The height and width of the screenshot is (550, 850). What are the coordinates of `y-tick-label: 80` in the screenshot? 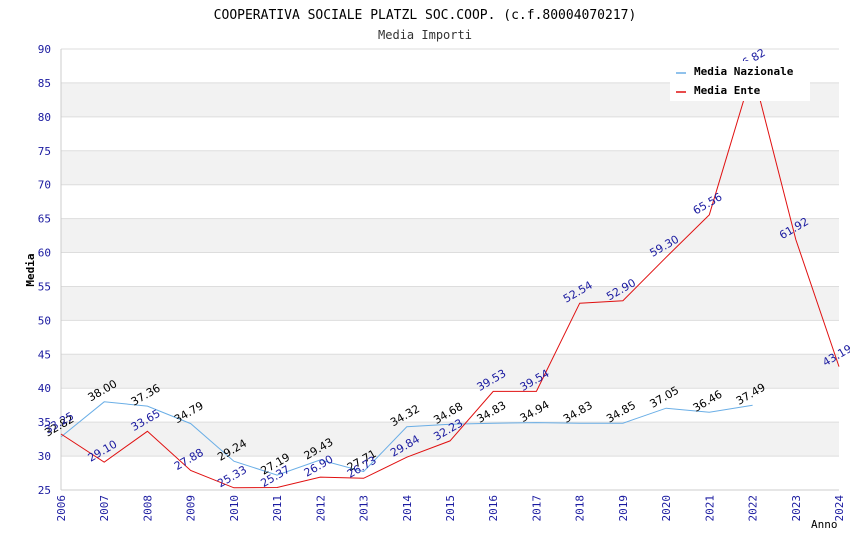 It's located at (44, 117).